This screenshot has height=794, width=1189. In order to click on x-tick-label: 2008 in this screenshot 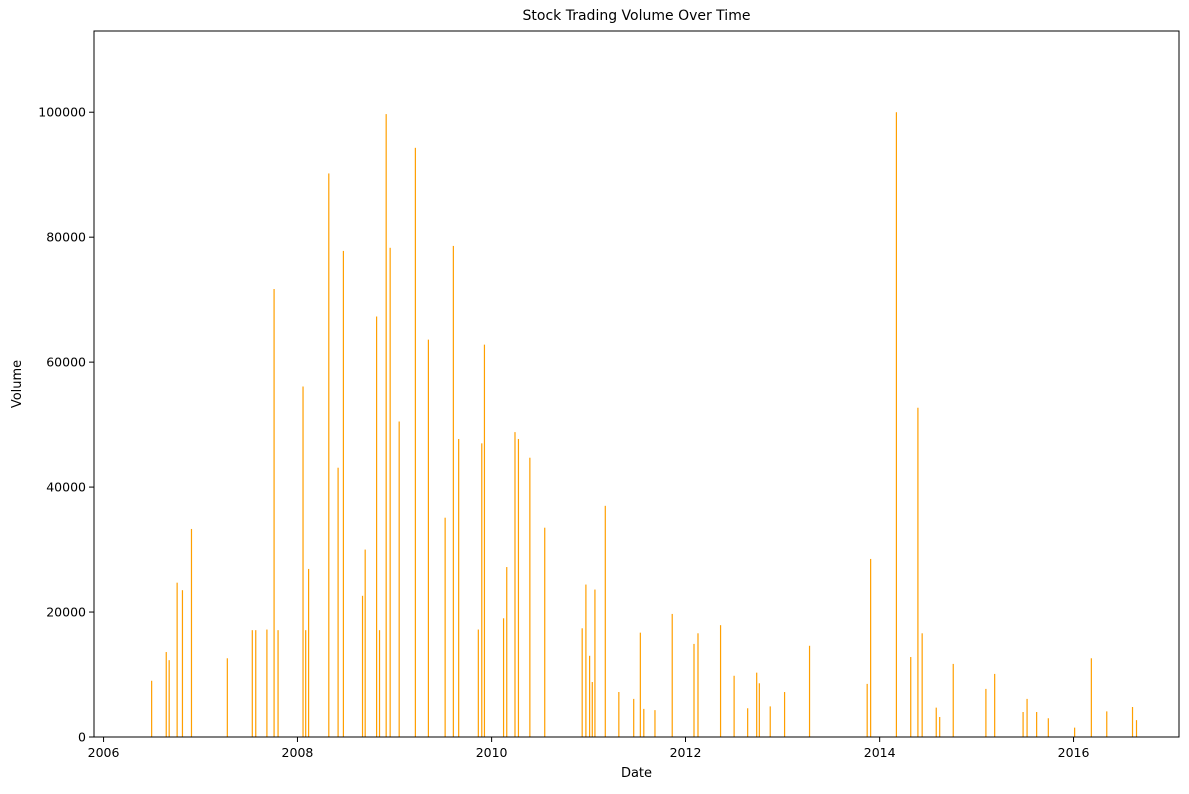, I will do `click(298, 752)`.